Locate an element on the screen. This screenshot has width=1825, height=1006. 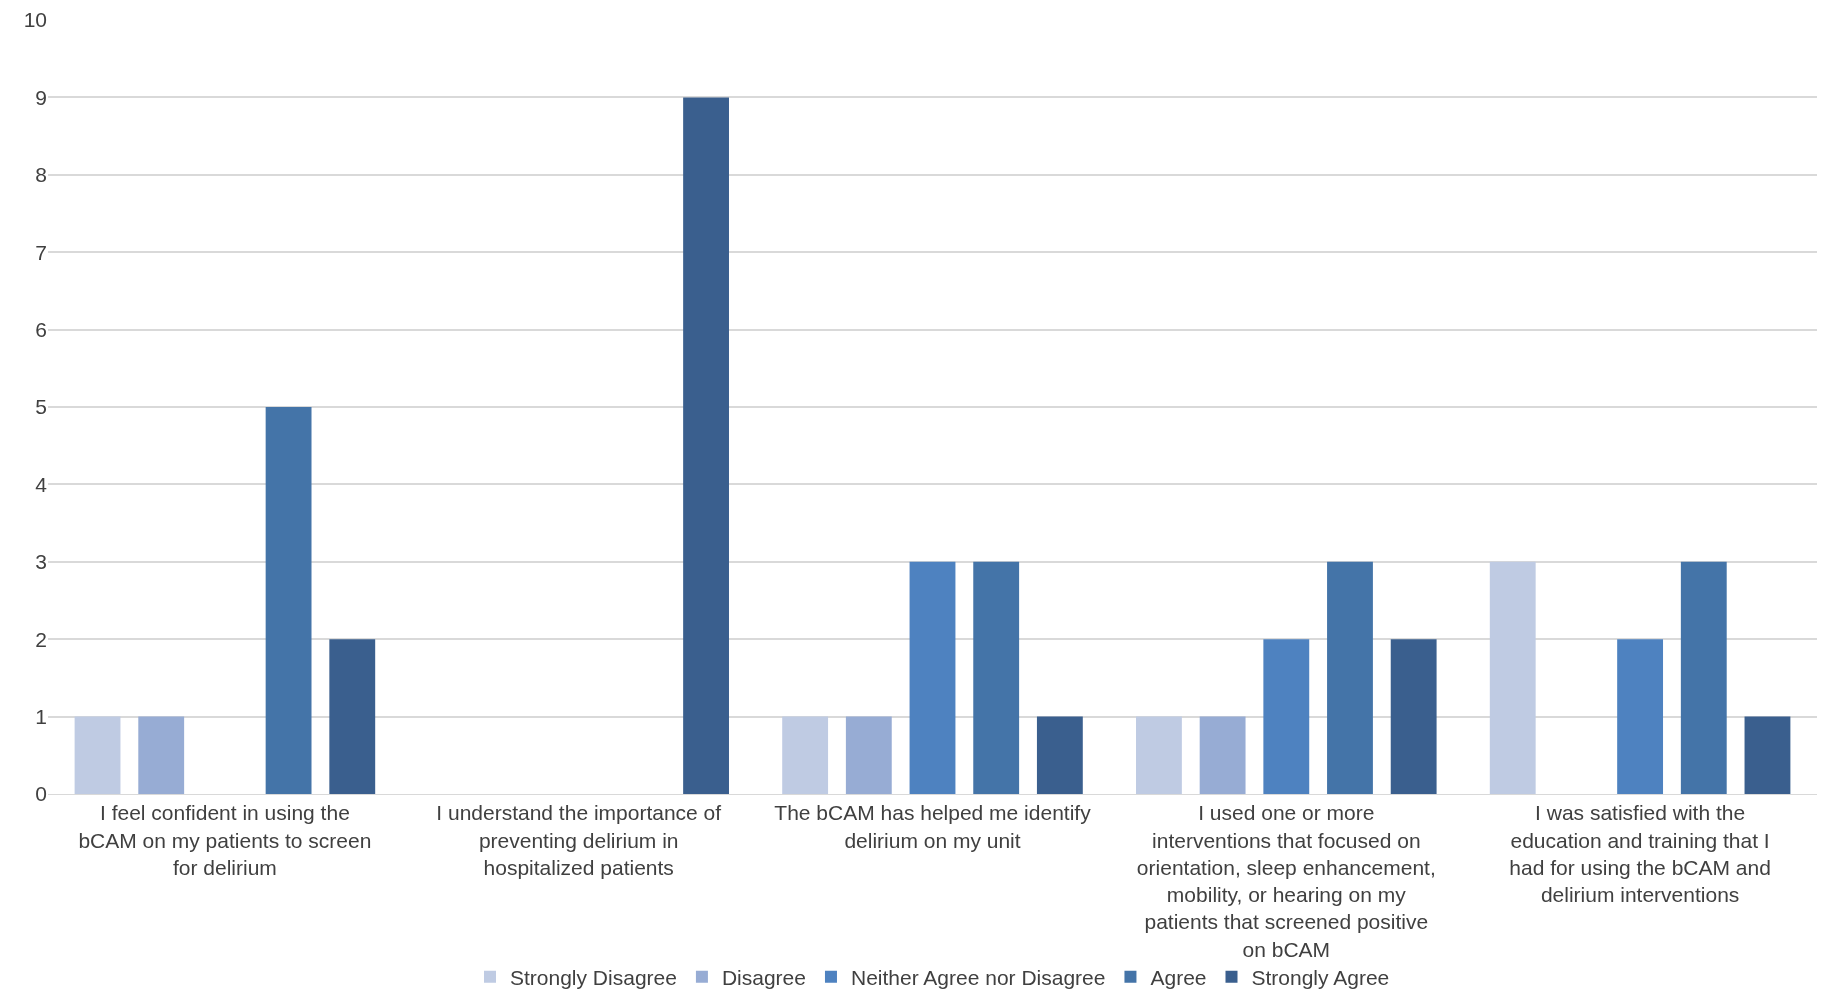
y-tick-label: 5 is located at coordinates (41, 407).